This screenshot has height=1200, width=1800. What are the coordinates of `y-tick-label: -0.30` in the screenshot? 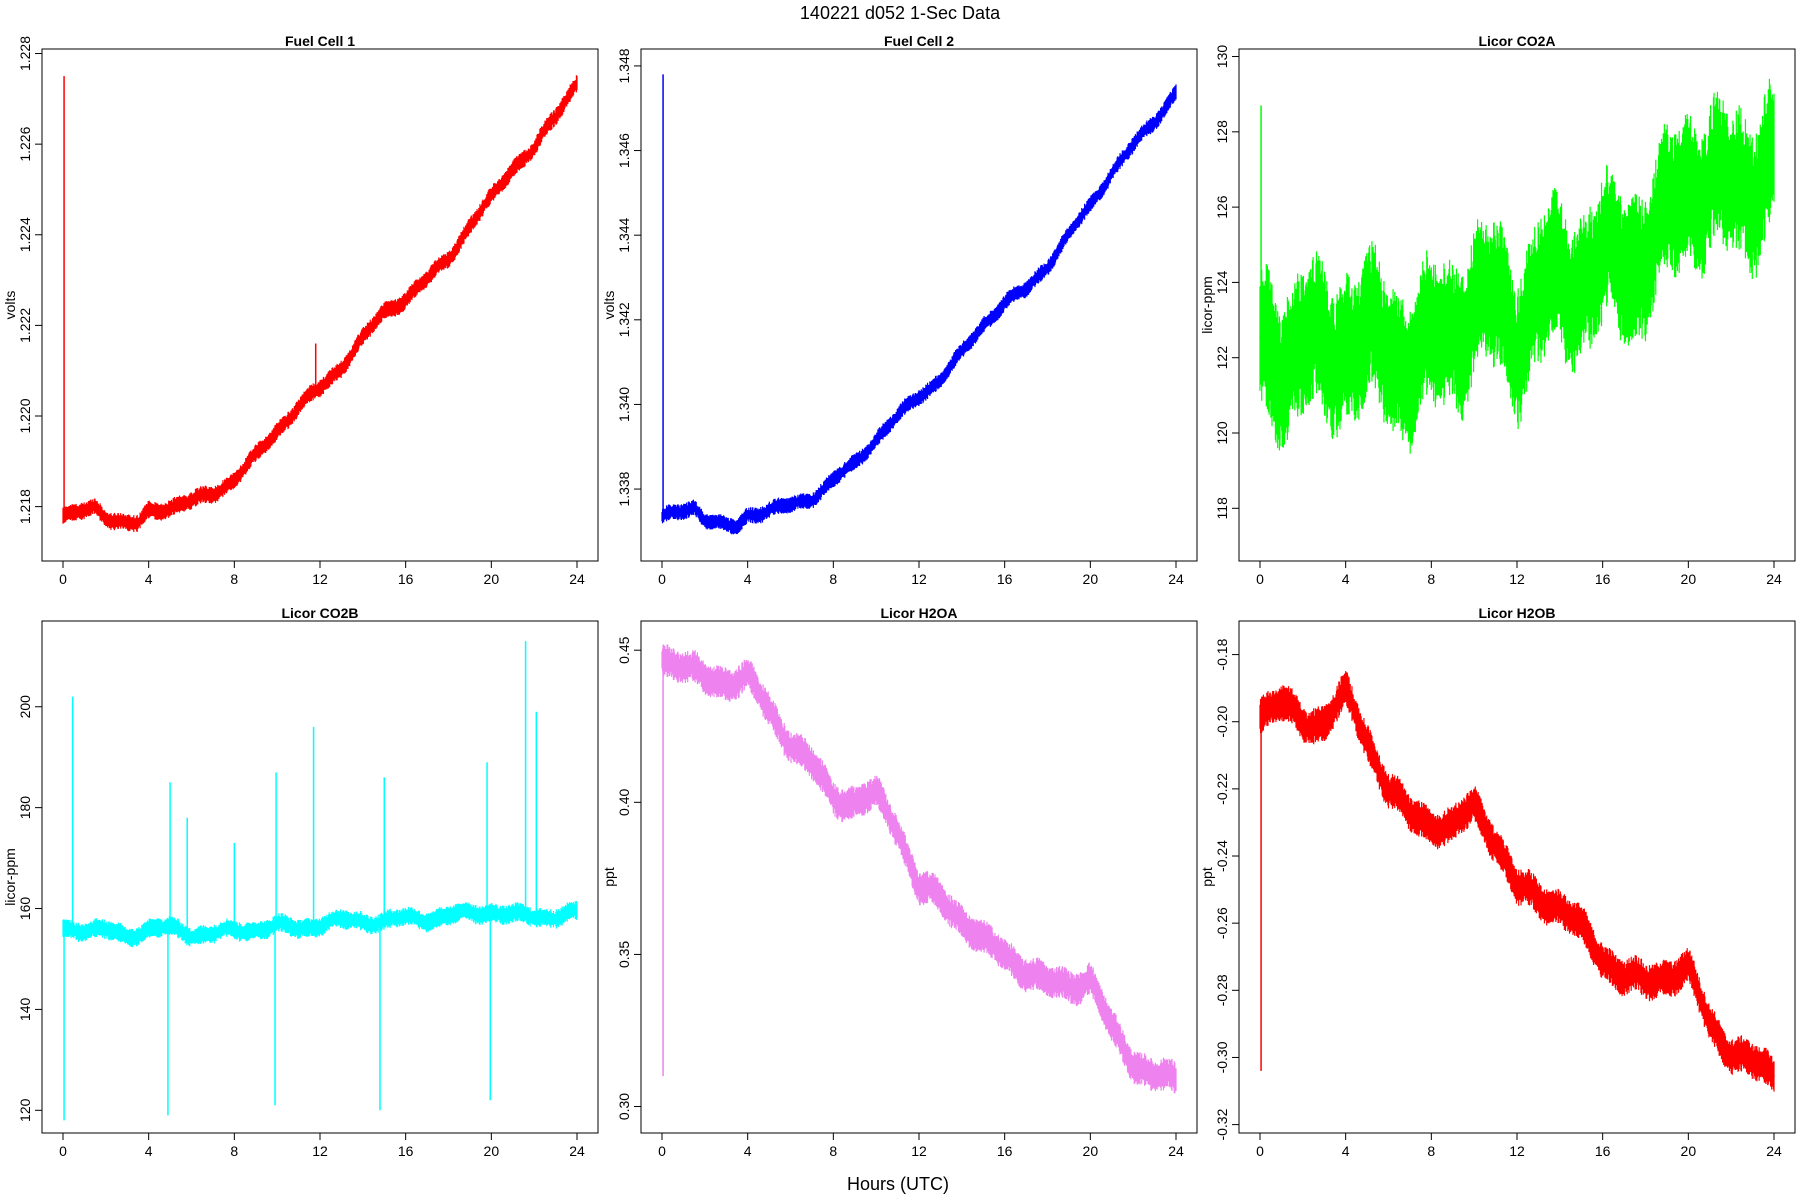 It's located at (1222, 1057).